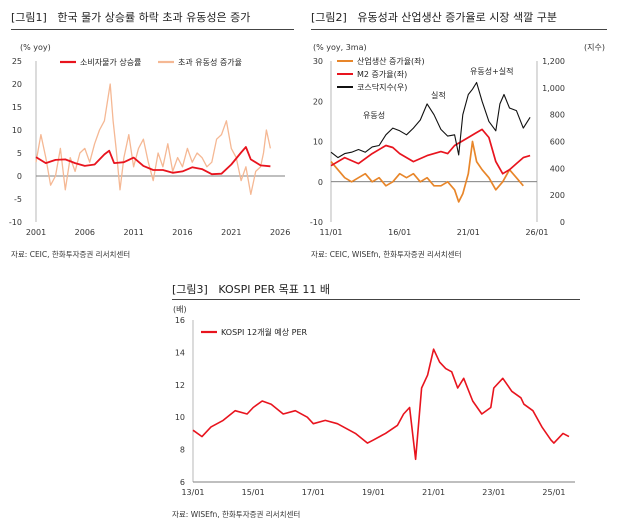 The image size is (617, 532). I want to click on figure-1-title: [그림1] 한국 물가 상승률 하락 초과 유동성은 증가, so click(130, 17).